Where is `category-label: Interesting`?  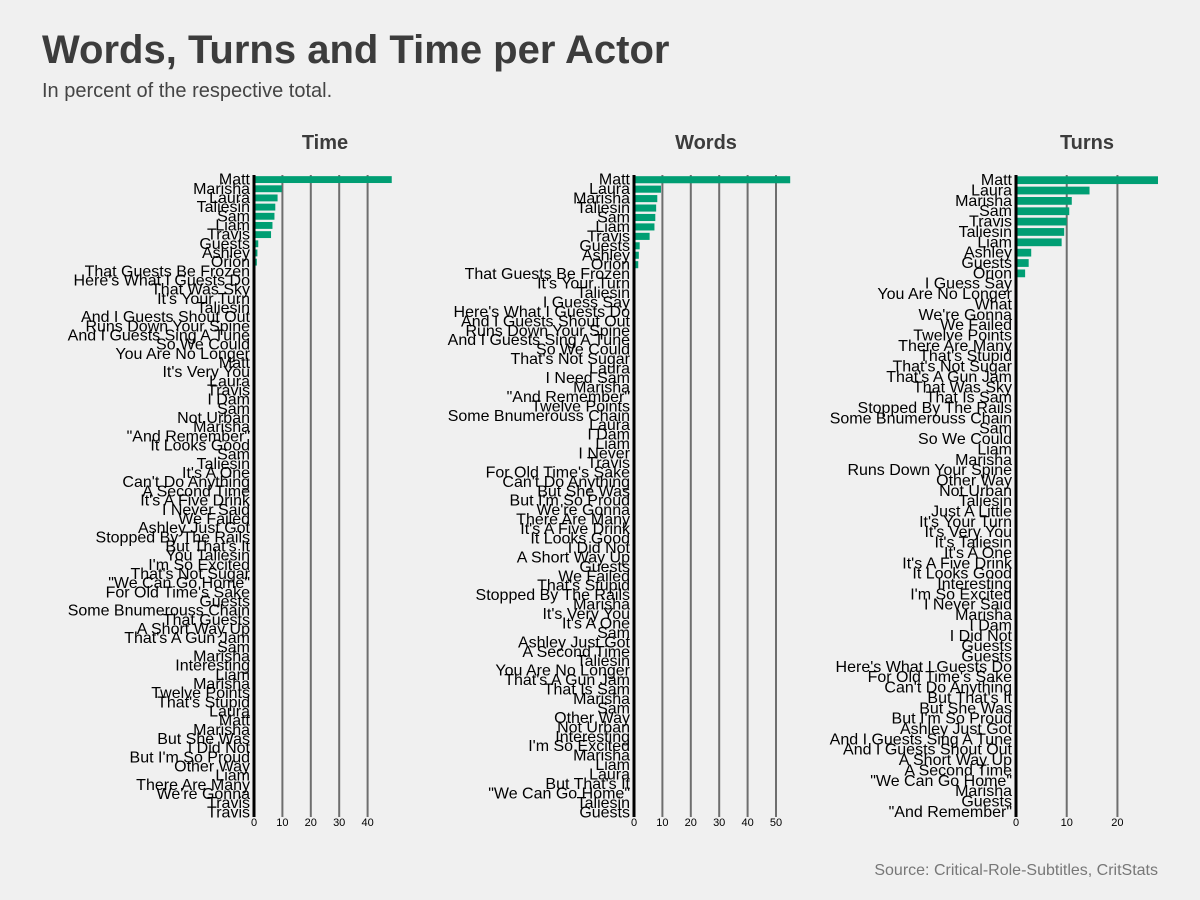
category-label: Interesting is located at coordinates (592, 737).